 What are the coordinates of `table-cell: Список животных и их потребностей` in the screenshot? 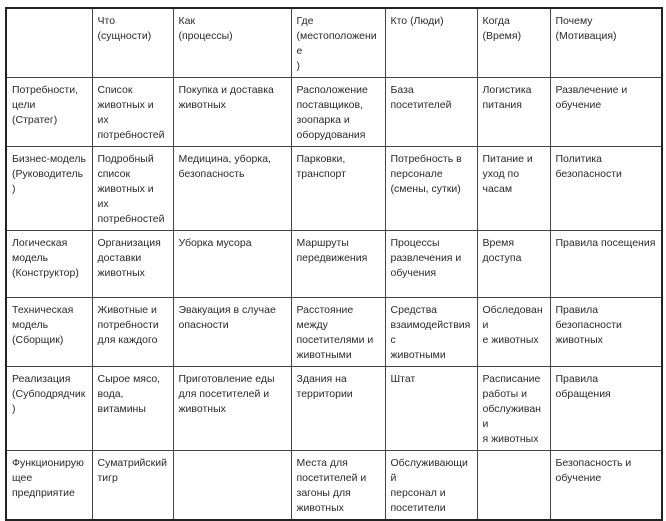 It's located at (132, 112).